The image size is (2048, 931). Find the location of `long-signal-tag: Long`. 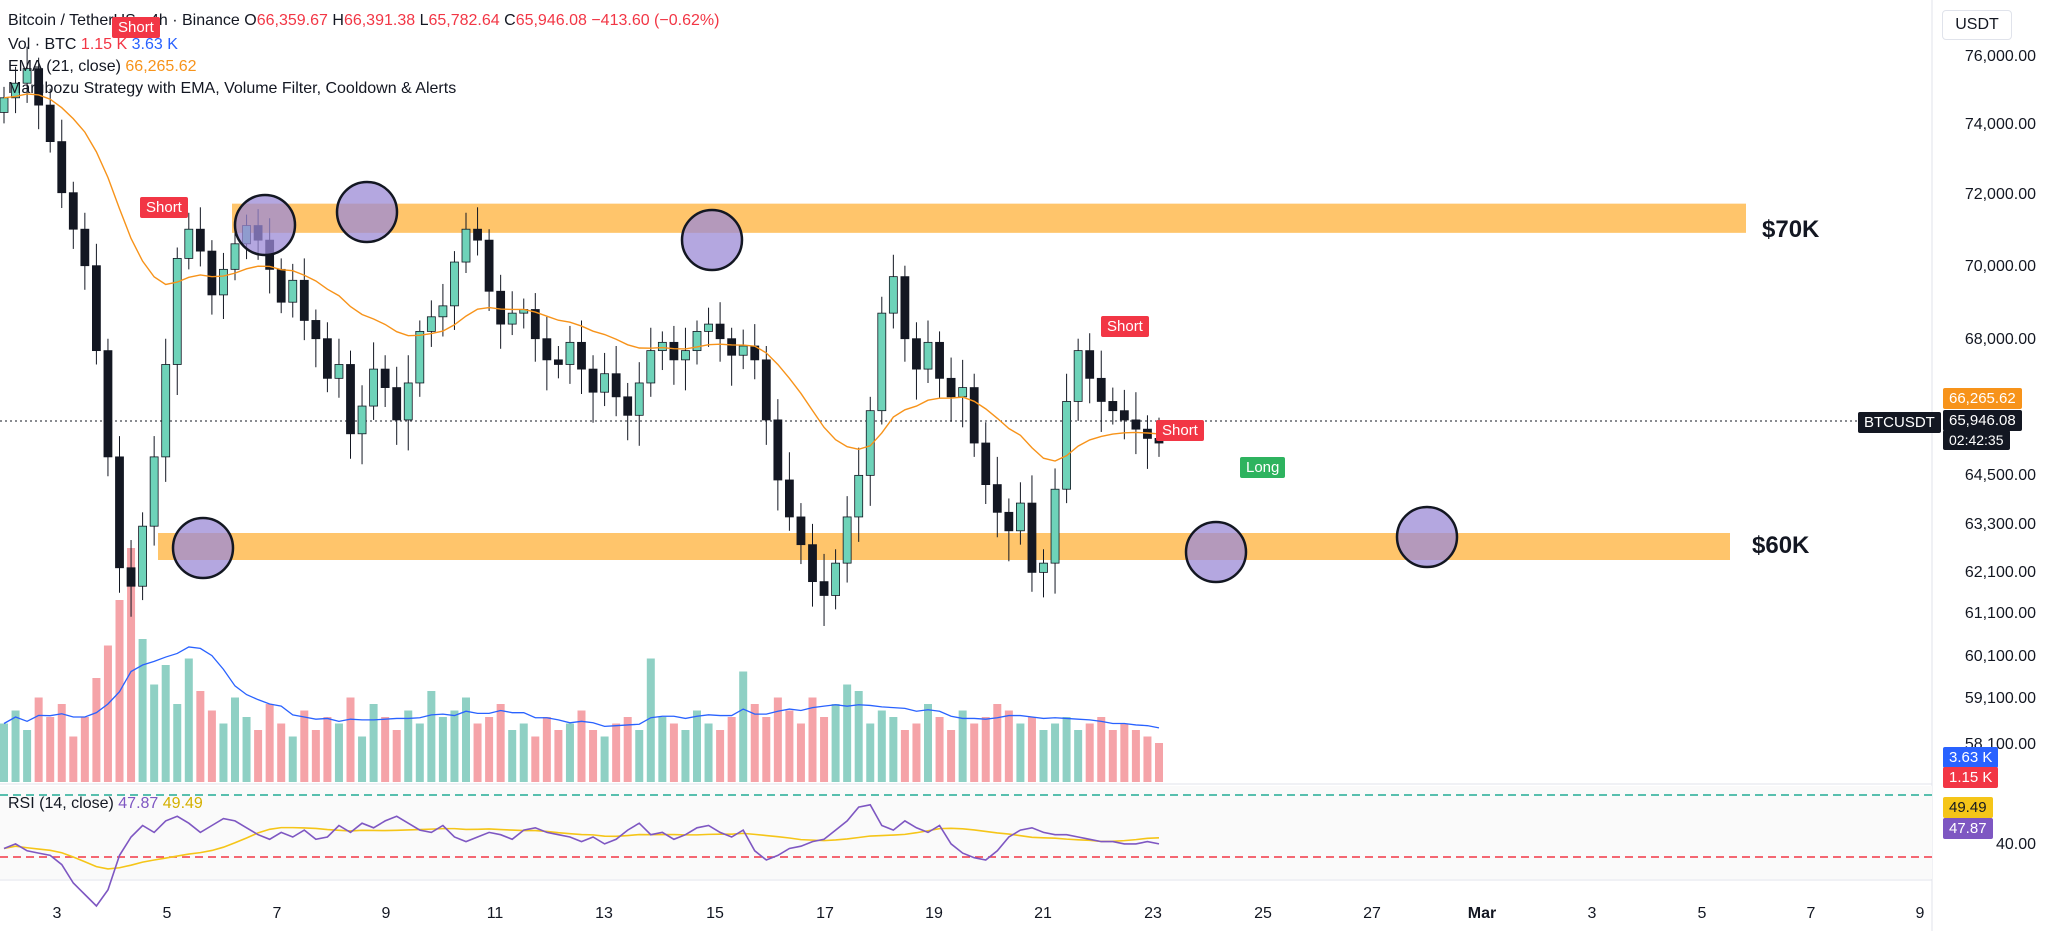

long-signal-tag: Long is located at coordinates (1263, 467).